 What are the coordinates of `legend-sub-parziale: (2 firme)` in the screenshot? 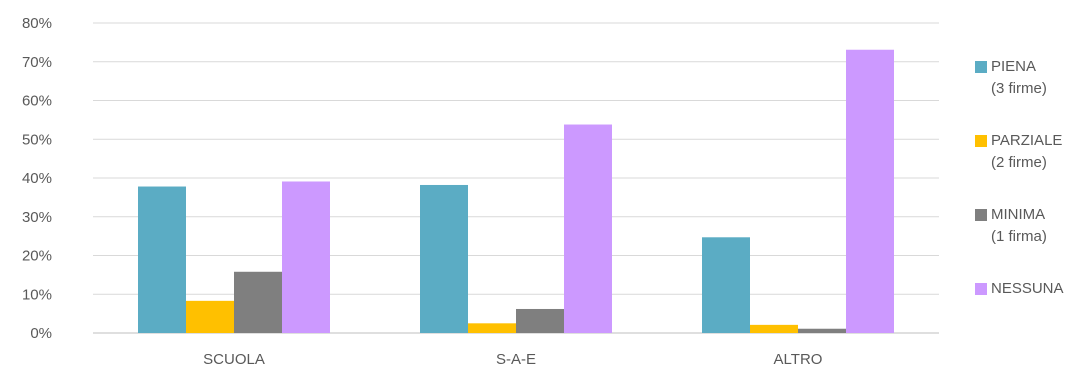 It's located at (1019, 162).